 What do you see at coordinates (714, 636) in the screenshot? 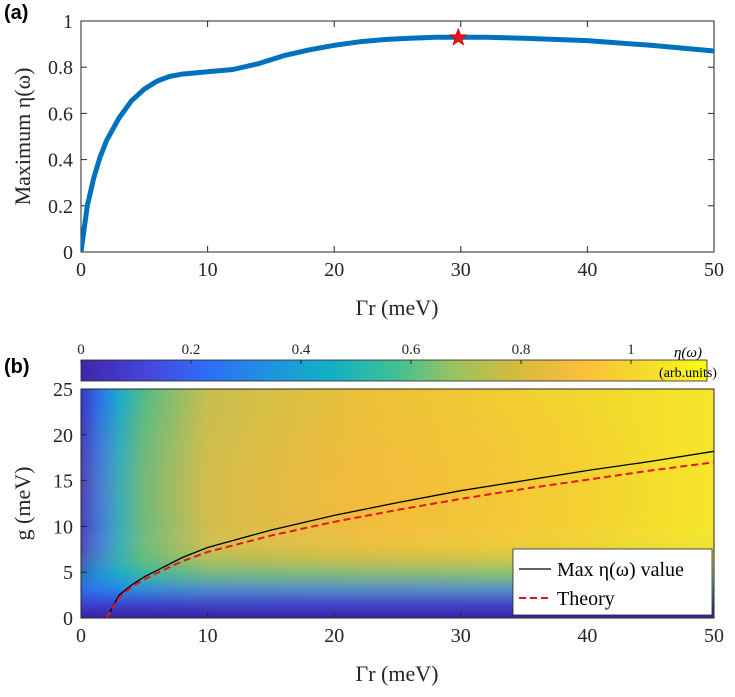
I see `panel-b-x-tick-label: 50` at bounding box center [714, 636].